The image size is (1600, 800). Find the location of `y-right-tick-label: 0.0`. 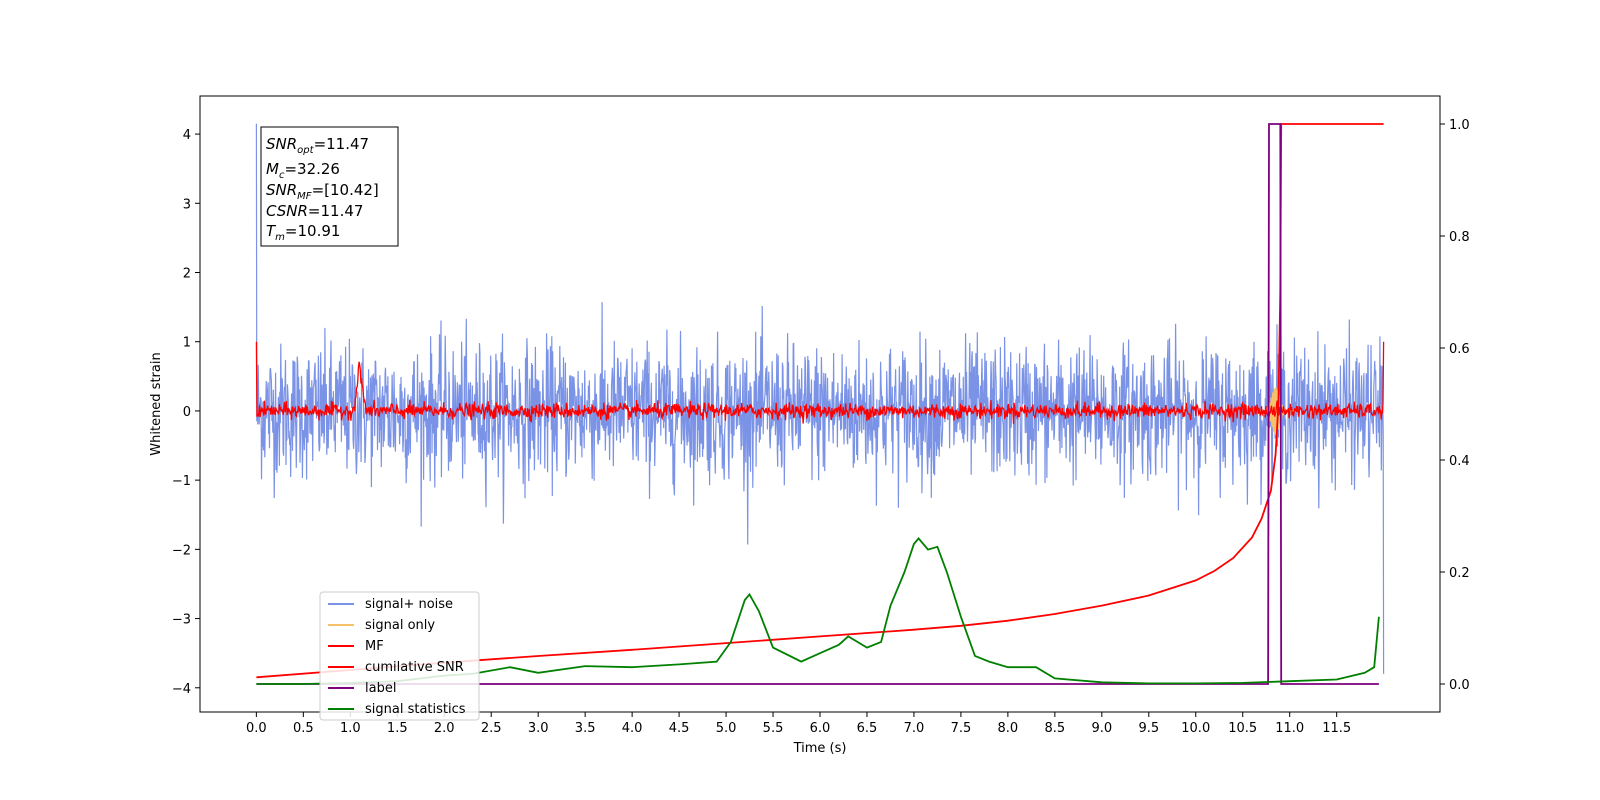

y-right-tick-label: 0.0 is located at coordinates (1459, 685).